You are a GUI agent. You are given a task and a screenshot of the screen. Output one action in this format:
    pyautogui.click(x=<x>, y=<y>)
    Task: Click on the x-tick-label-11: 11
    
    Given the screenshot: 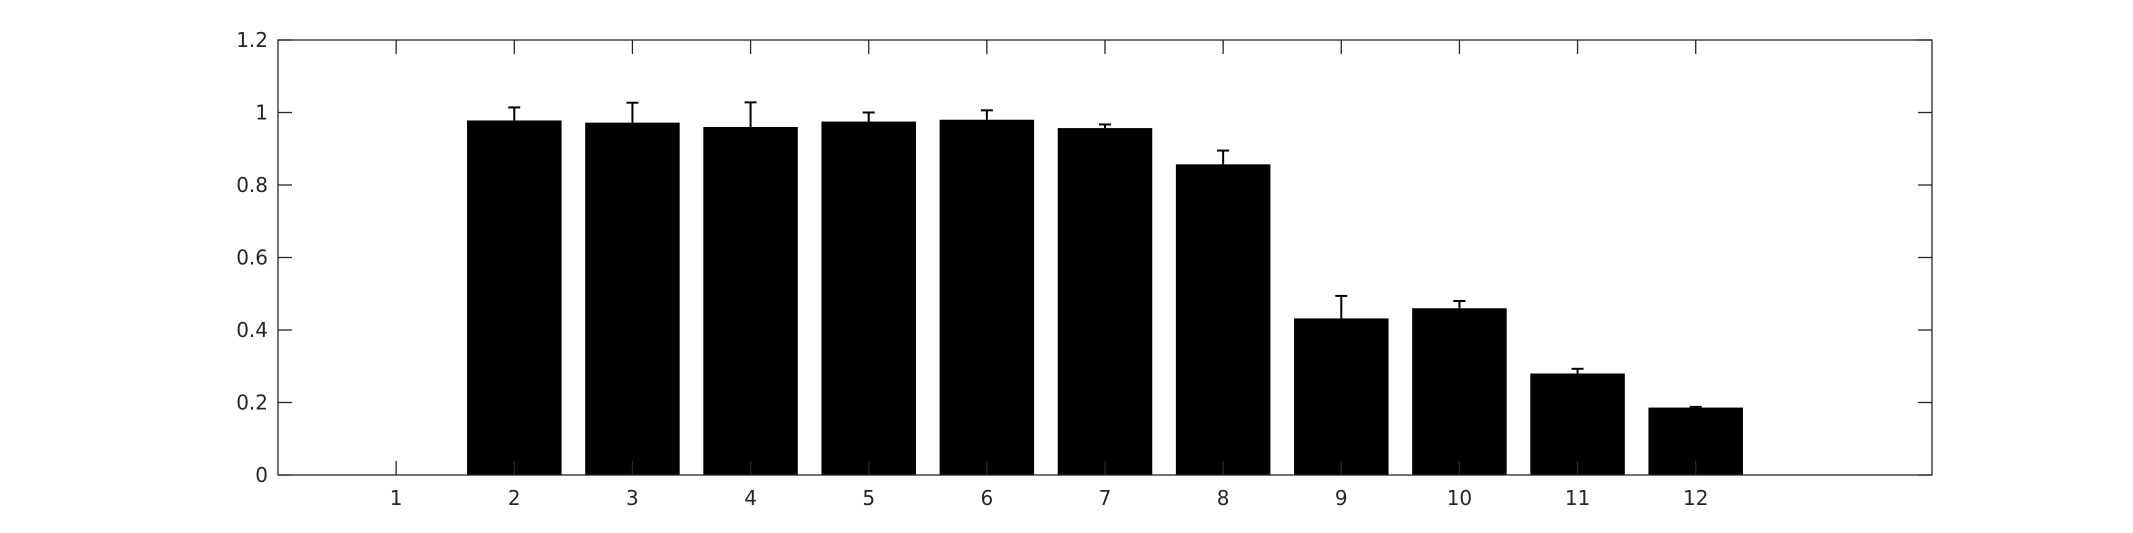 What is the action you would take?
    pyautogui.click(x=1577, y=498)
    